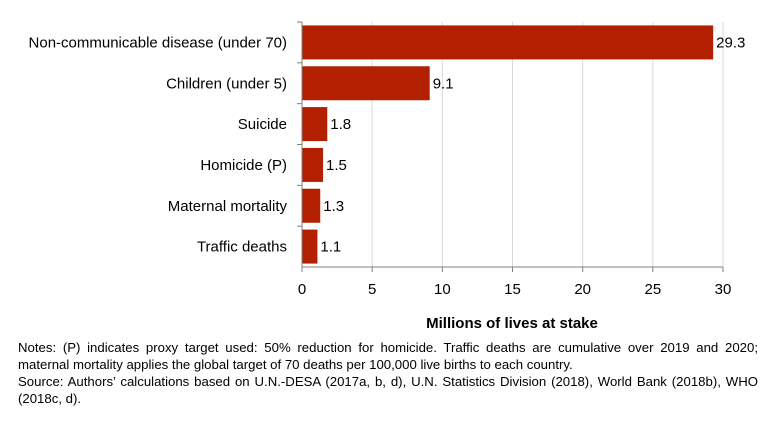 The height and width of the screenshot is (426, 768). Describe the element at coordinates (442, 289) in the screenshot. I see `x-tick-label: 10` at that location.